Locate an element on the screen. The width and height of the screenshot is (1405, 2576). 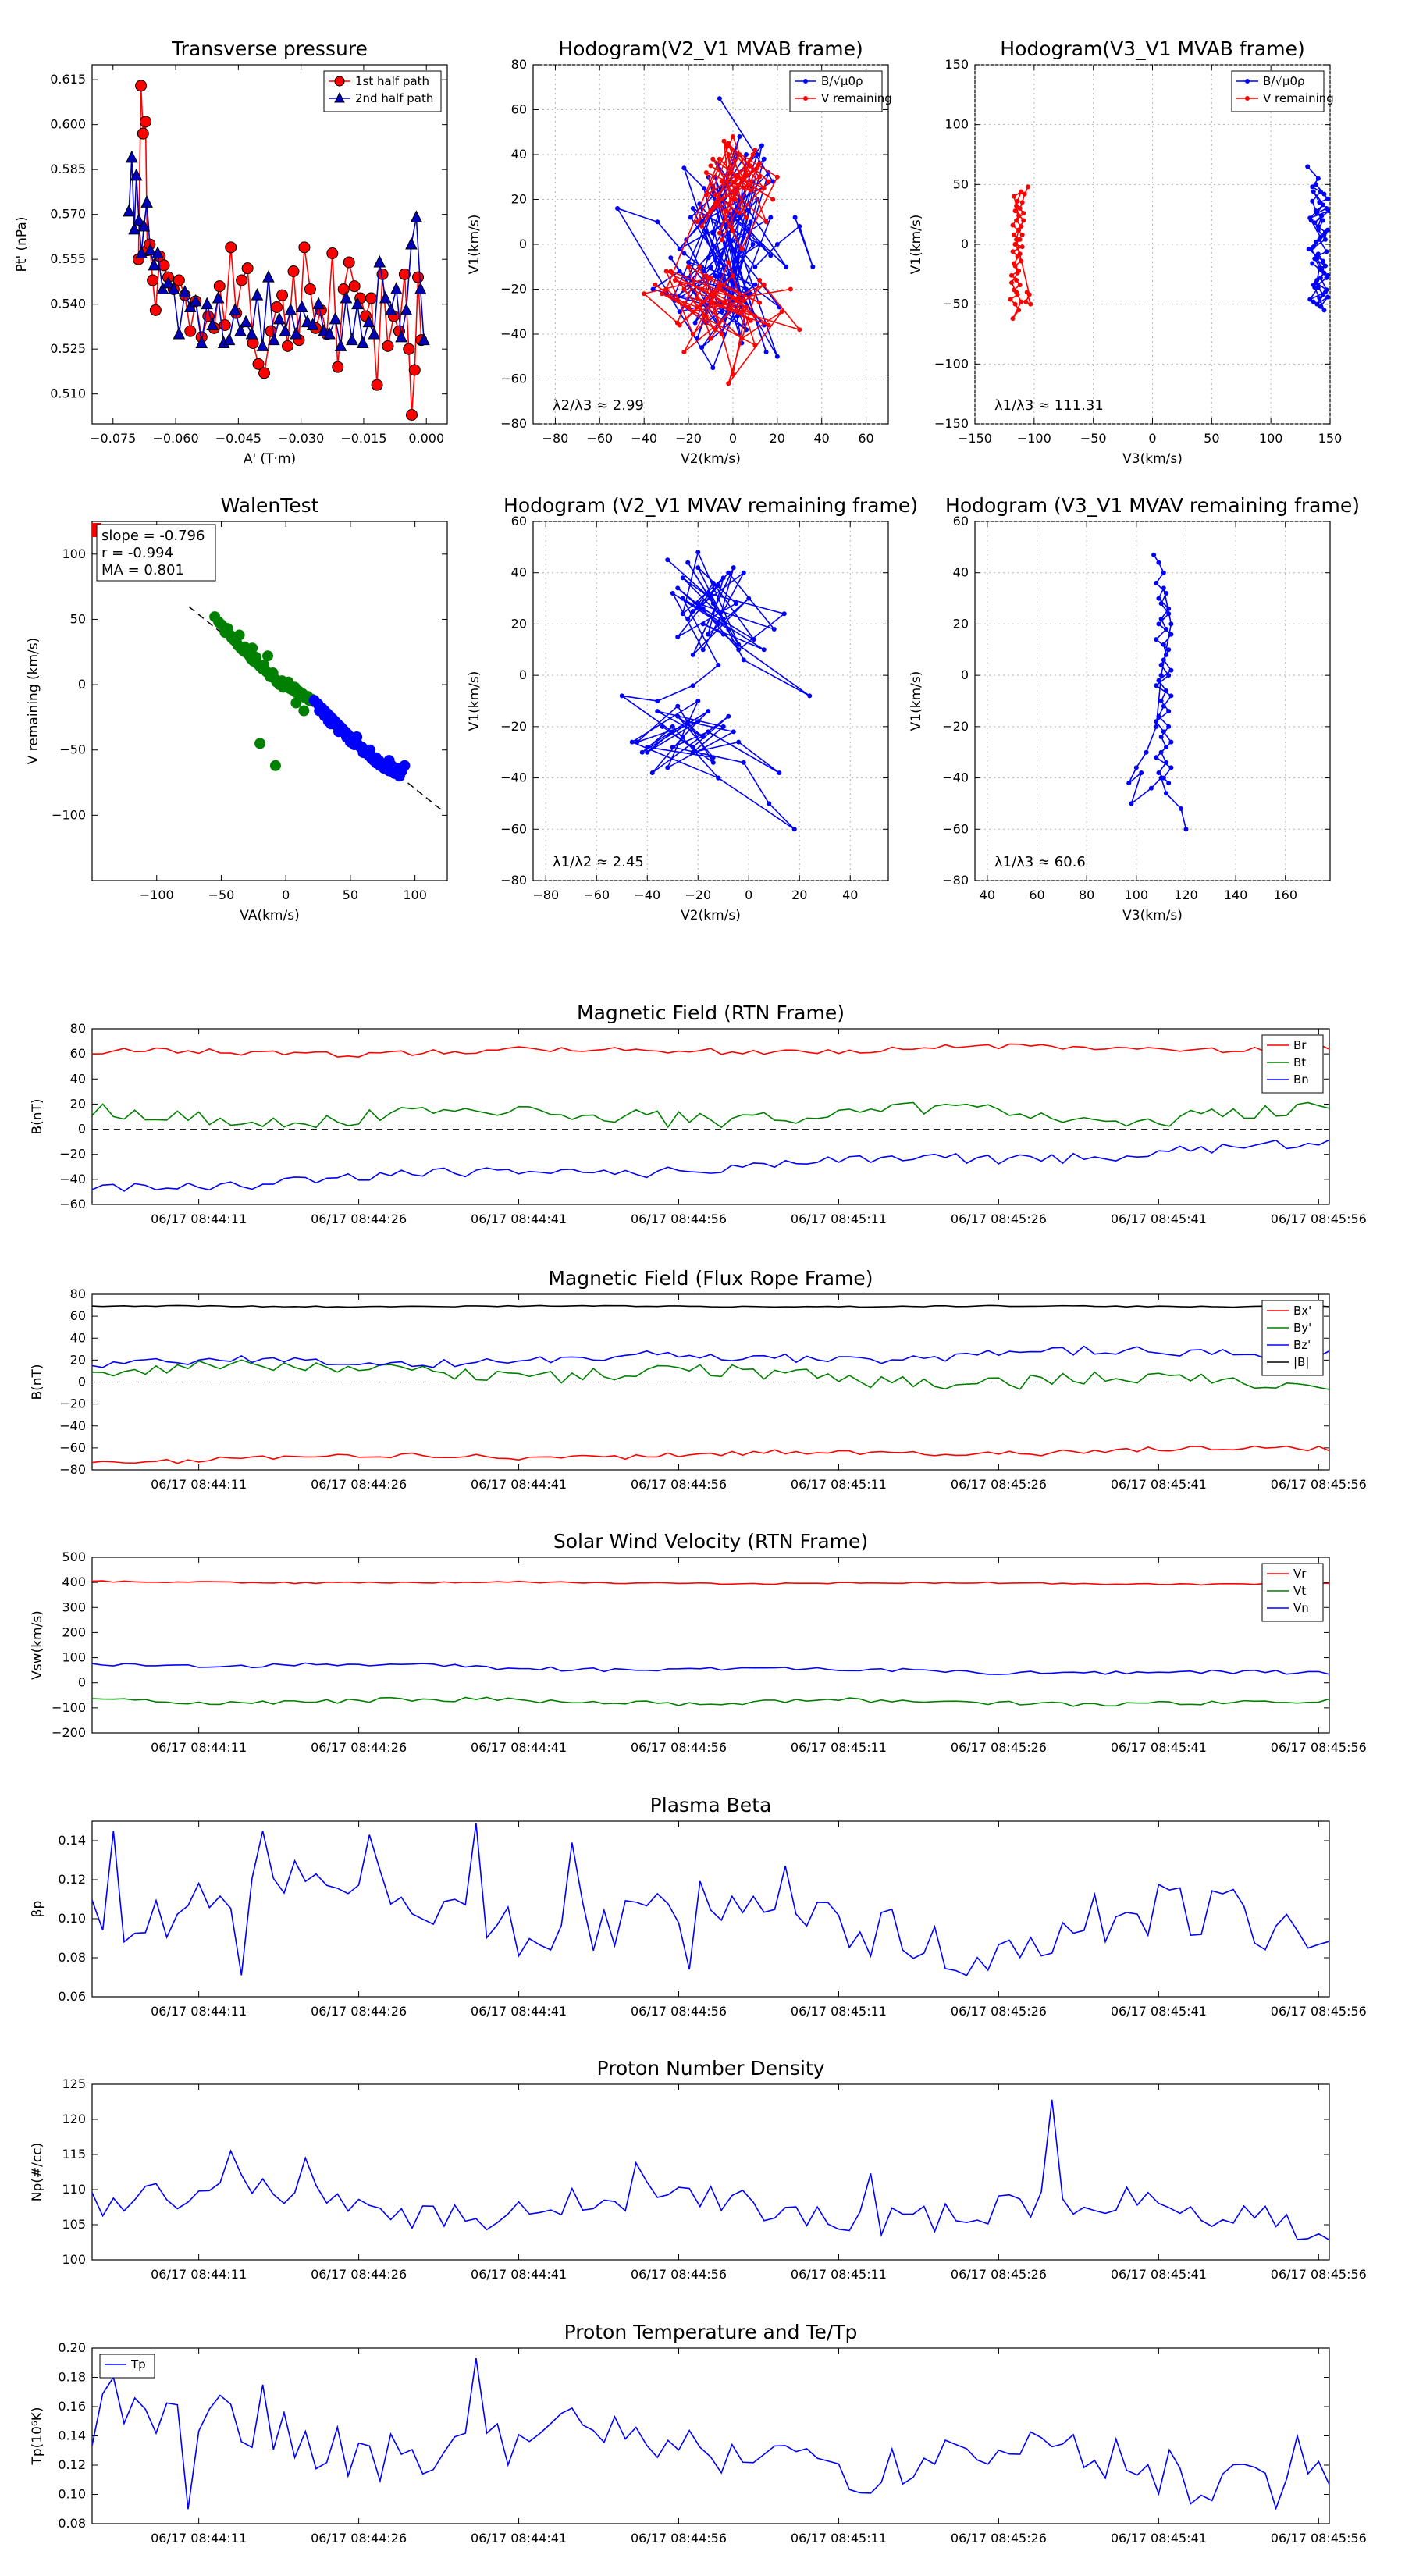
y-tick-label: 0.555 is located at coordinates (68, 258).